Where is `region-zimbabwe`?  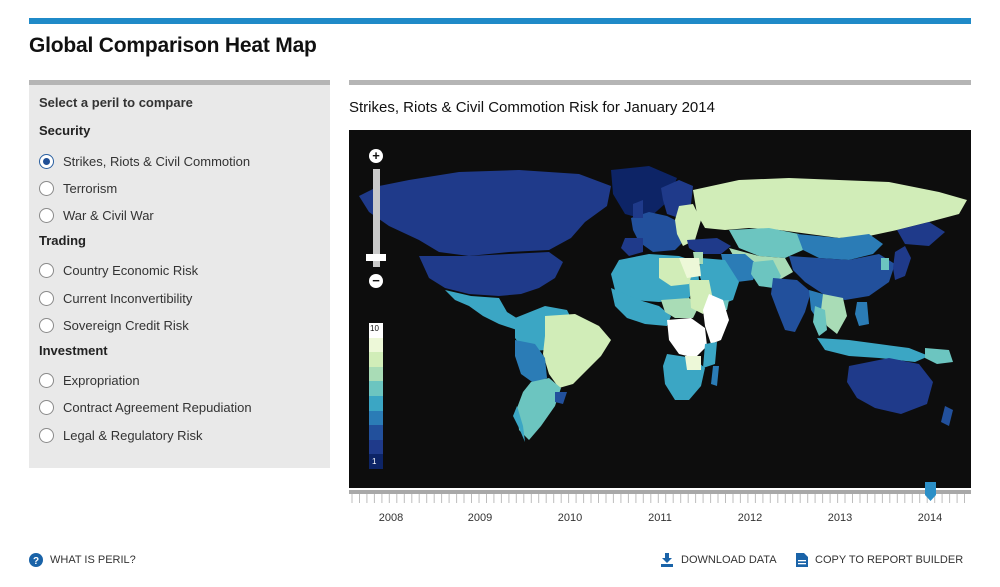 region-zimbabwe is located at coordinates (693, 363).